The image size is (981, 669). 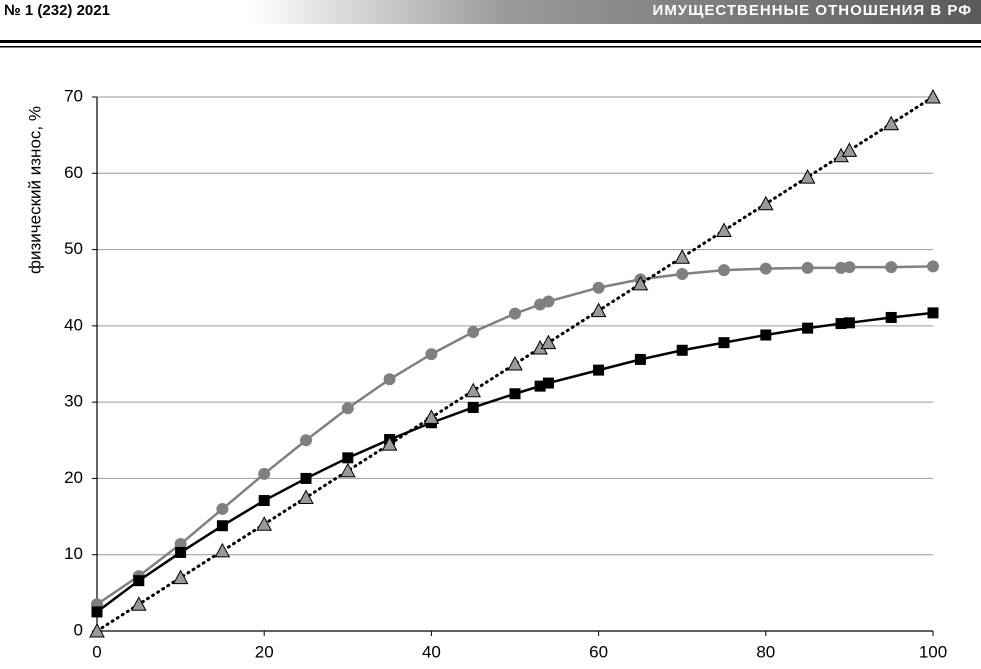 What do you see at coordinates (73, 477) in the screenshot?
I see `y-tick-label: 20` at bounding box center [73, 477].